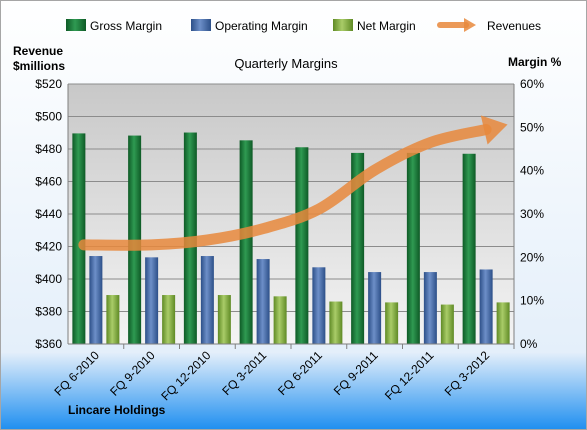  Describe the element at coordinates (48, 247) in the screenshot. I see `left-tick-label: $420` at that location.